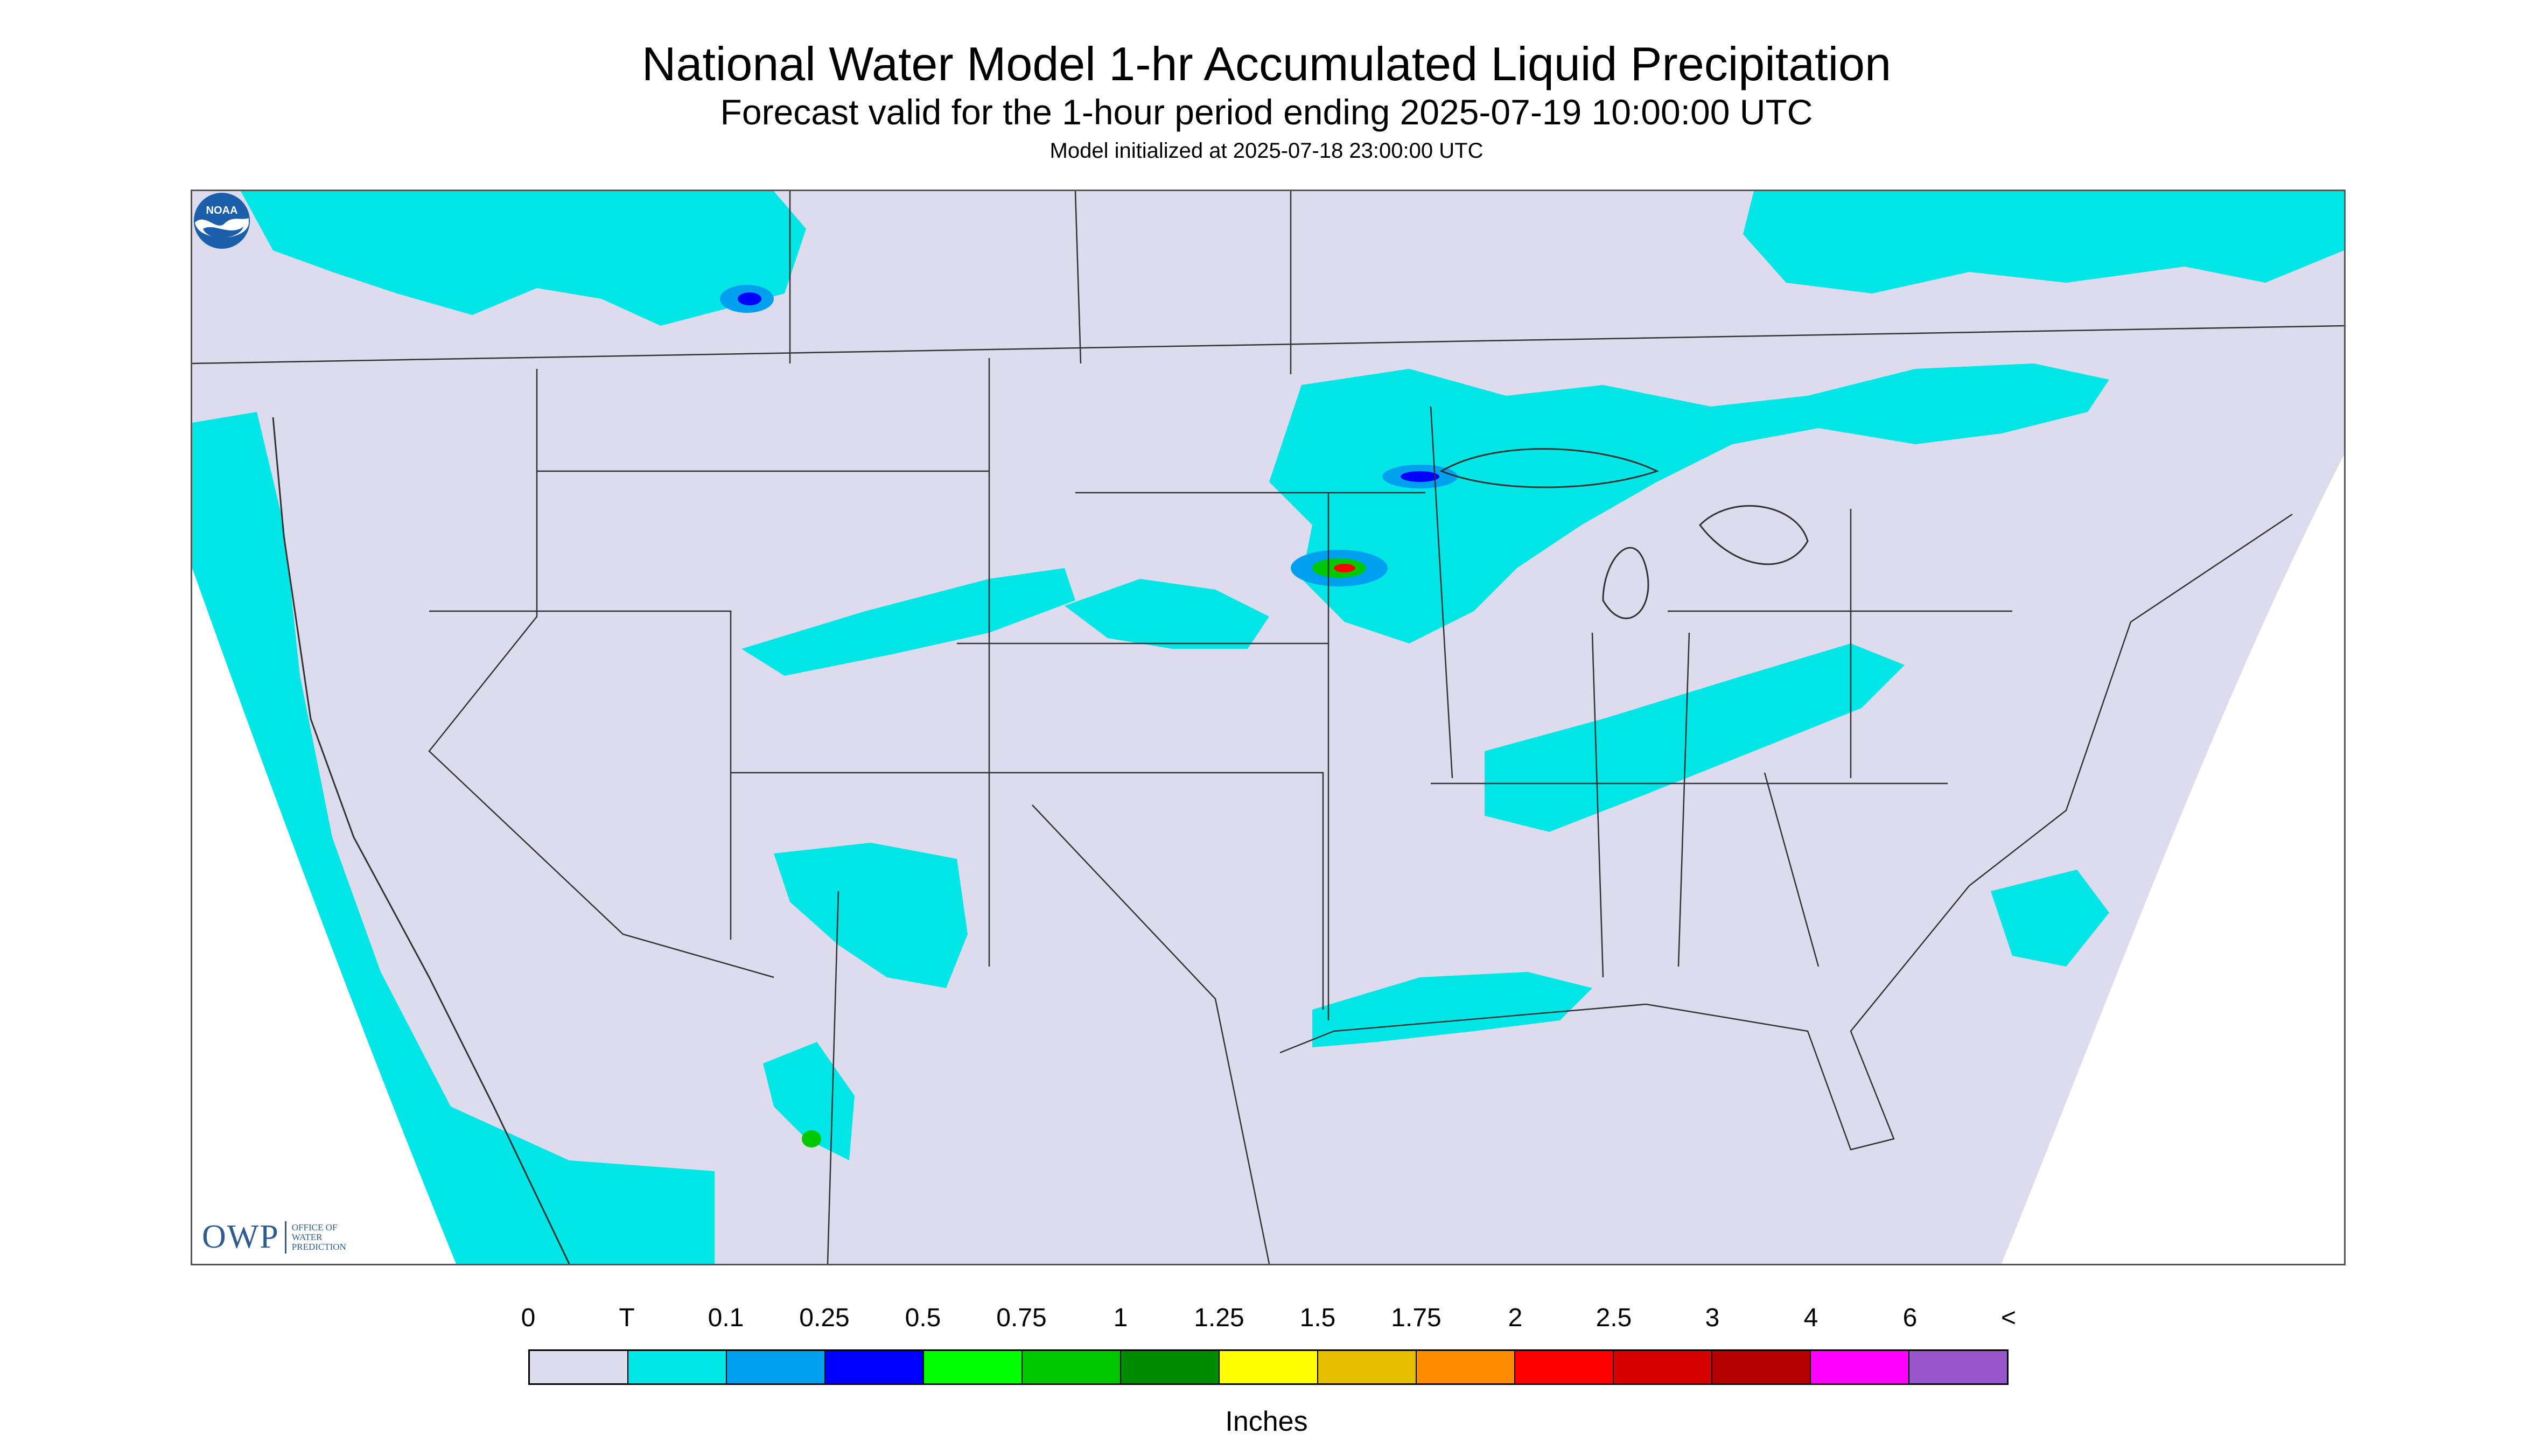 The image size is (2533, 1456). I want to click on owp-logo: OWP OFFICE OF WATER PREDICTION, so click(279, 1237).